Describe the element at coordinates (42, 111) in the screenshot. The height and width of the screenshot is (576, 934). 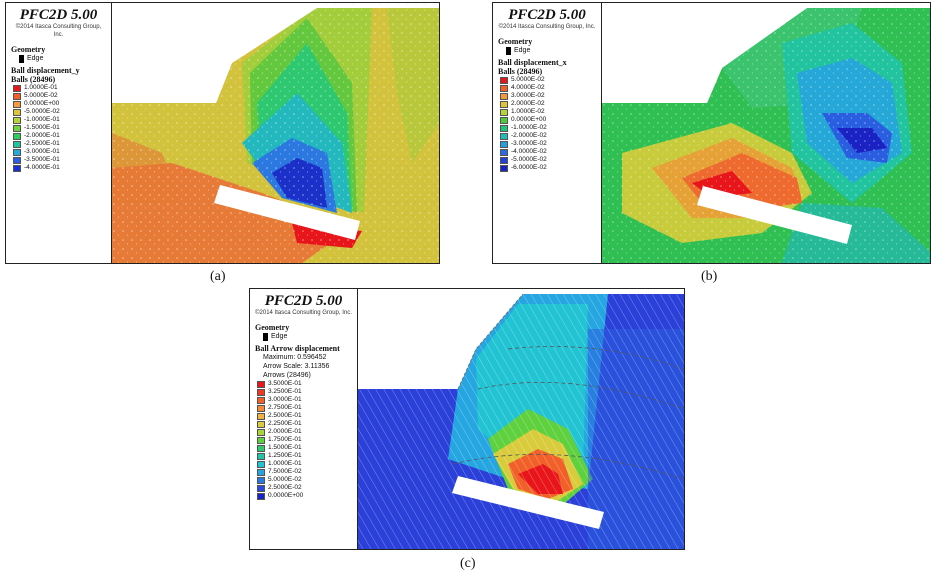
I see `scale-value: -5.0000E-02` at that location.